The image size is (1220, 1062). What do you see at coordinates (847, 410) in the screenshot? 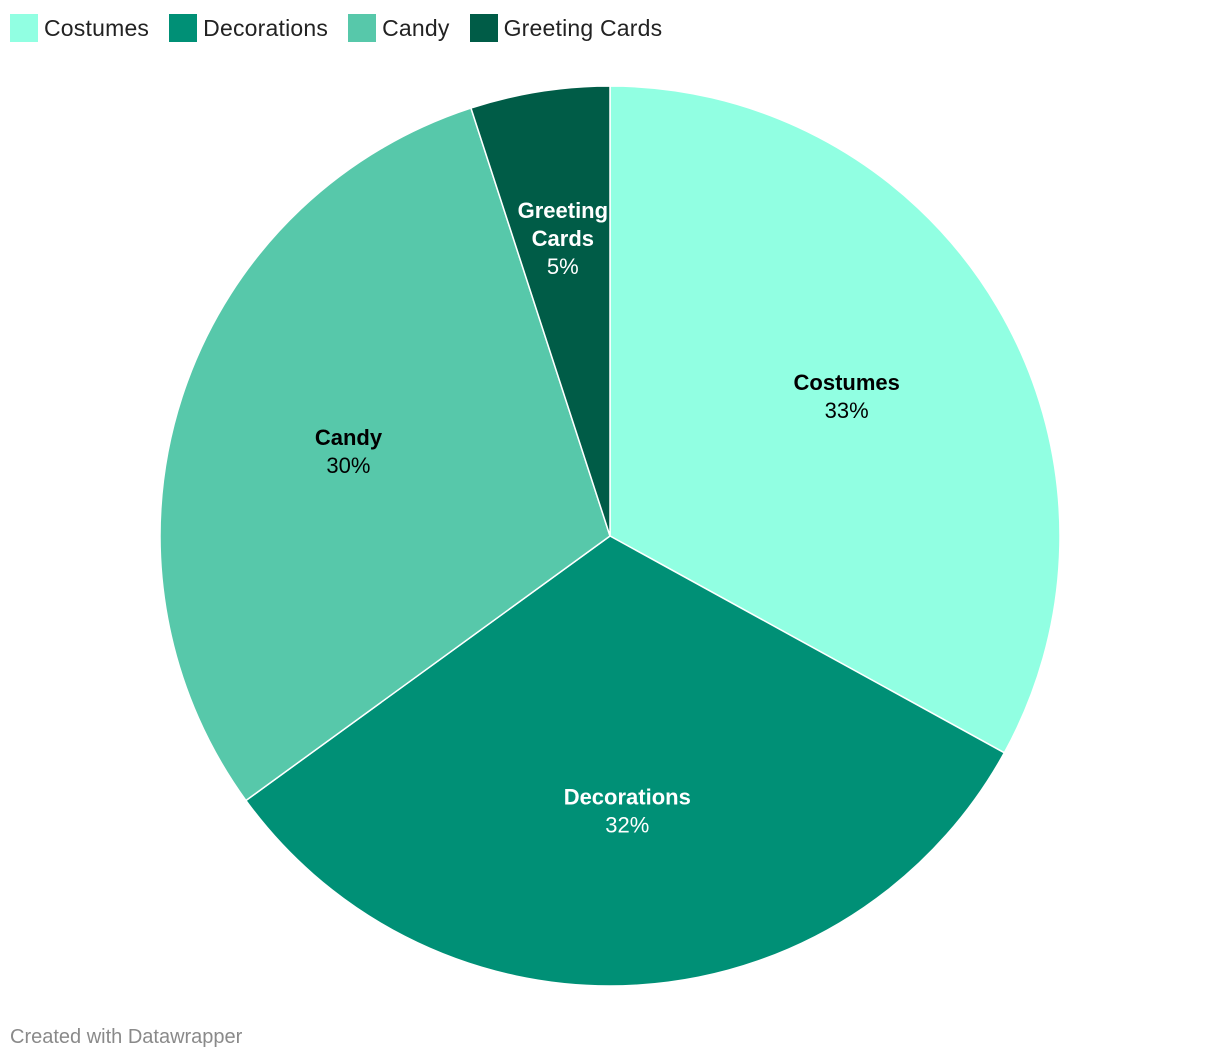
I see `slice-label-value-costumes: 33%` at bounding box center [847, 410].